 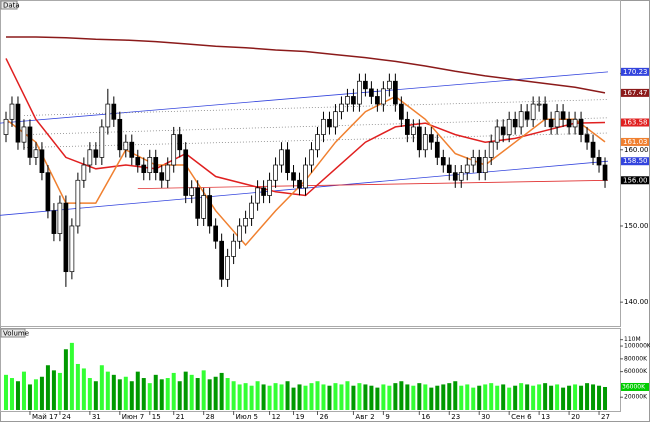 I want to click on volume-tick-label: 100000K, so click(x=637, y=346).